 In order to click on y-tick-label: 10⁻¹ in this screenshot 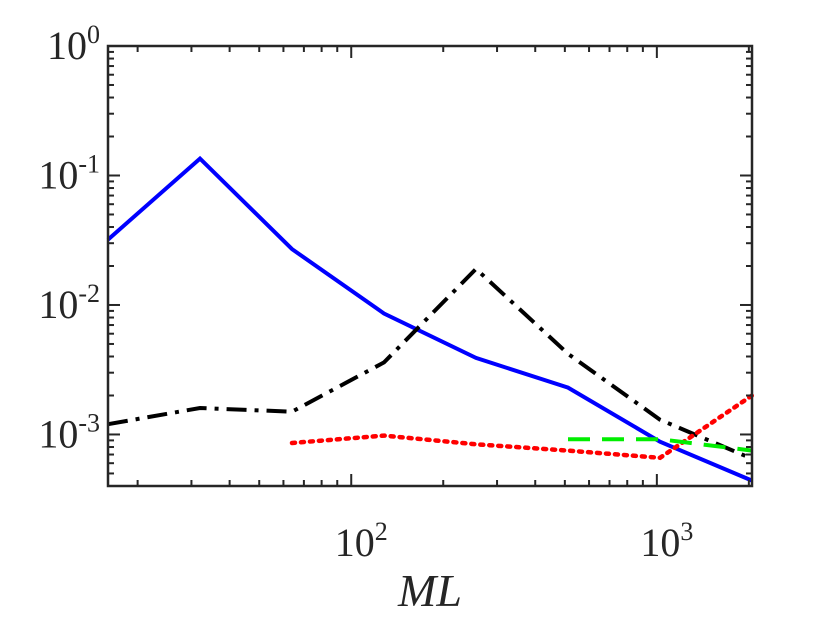, I will do `click(69, 173)`.